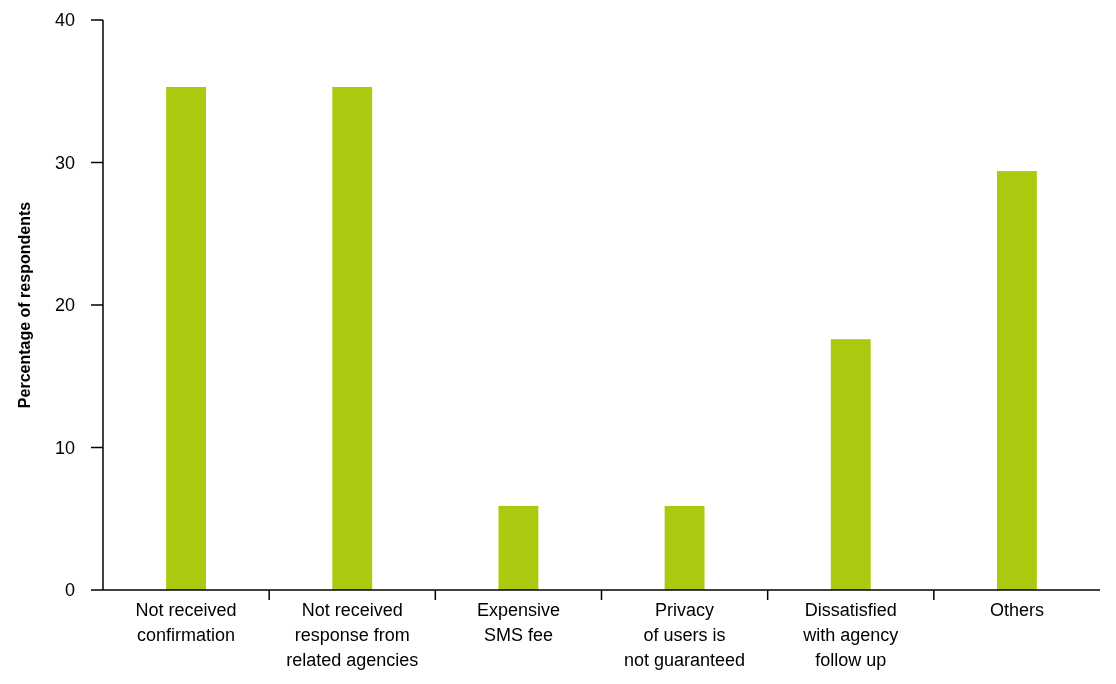 Image resolution: width=1116 pixels, height=684 pixels. What do you see at coordinates (69, 590) in the screenshot?
I see `y-tick-label: 0` at bounding box center [69, 590].